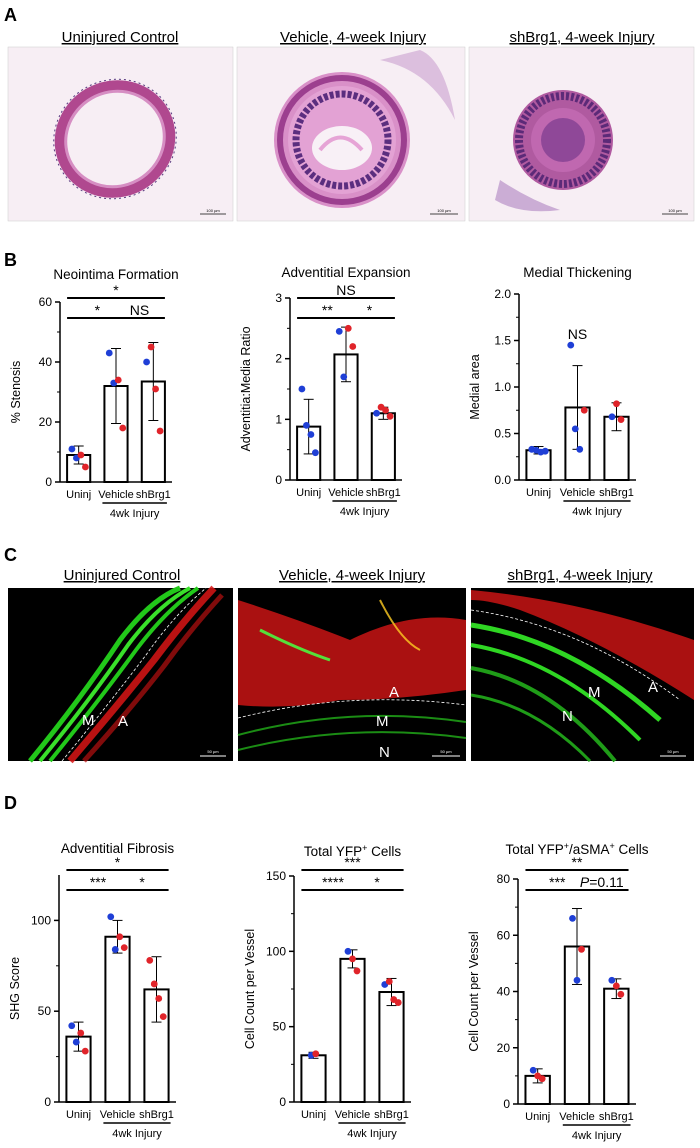 This screenshot has height=1148, width=700. I want to click on y-tick-label: 3, so click(278, 298).